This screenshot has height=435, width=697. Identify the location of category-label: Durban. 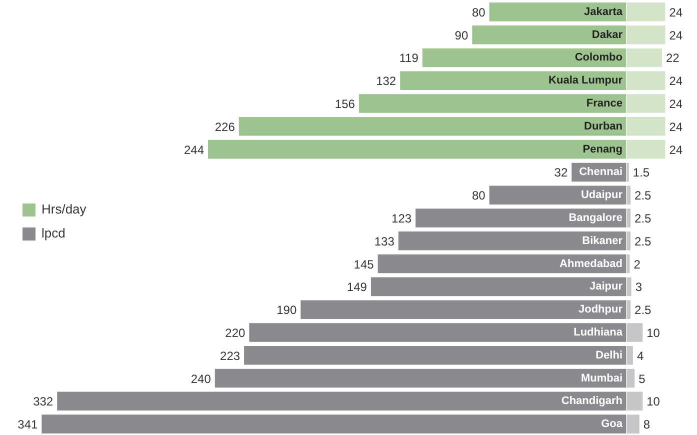
(603, 126).